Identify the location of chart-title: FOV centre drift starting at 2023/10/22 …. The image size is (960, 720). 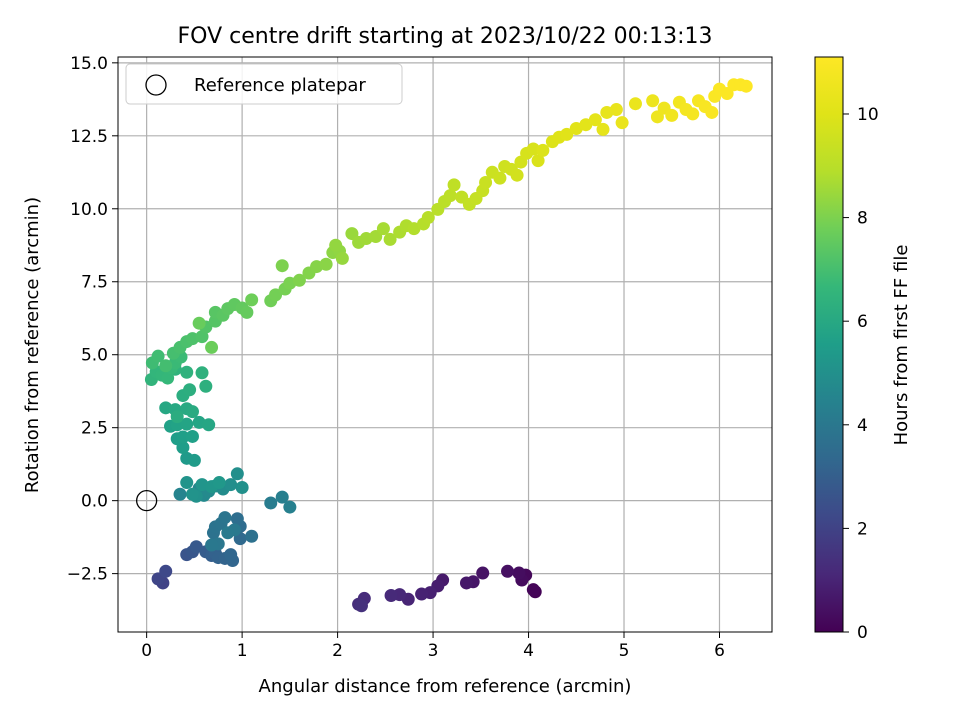
(445, 36).